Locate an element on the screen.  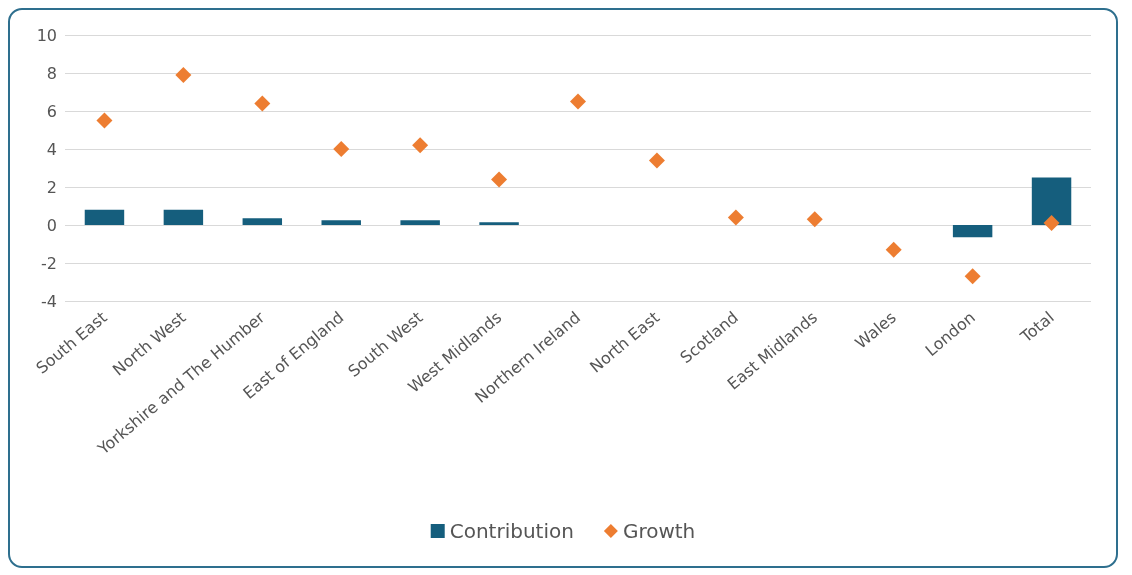
legend-label: Growth is located at coordinates (659, 531).